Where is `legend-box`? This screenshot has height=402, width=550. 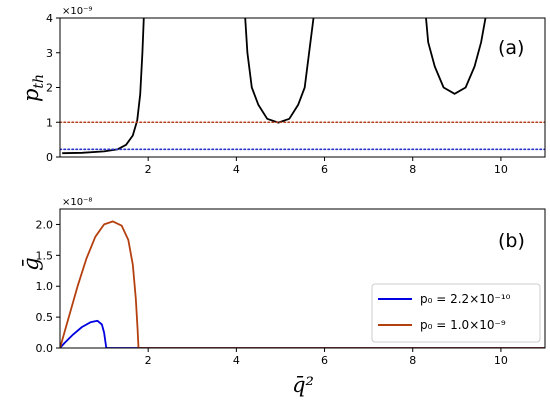 legend-box is located at coordinates (456, 313).